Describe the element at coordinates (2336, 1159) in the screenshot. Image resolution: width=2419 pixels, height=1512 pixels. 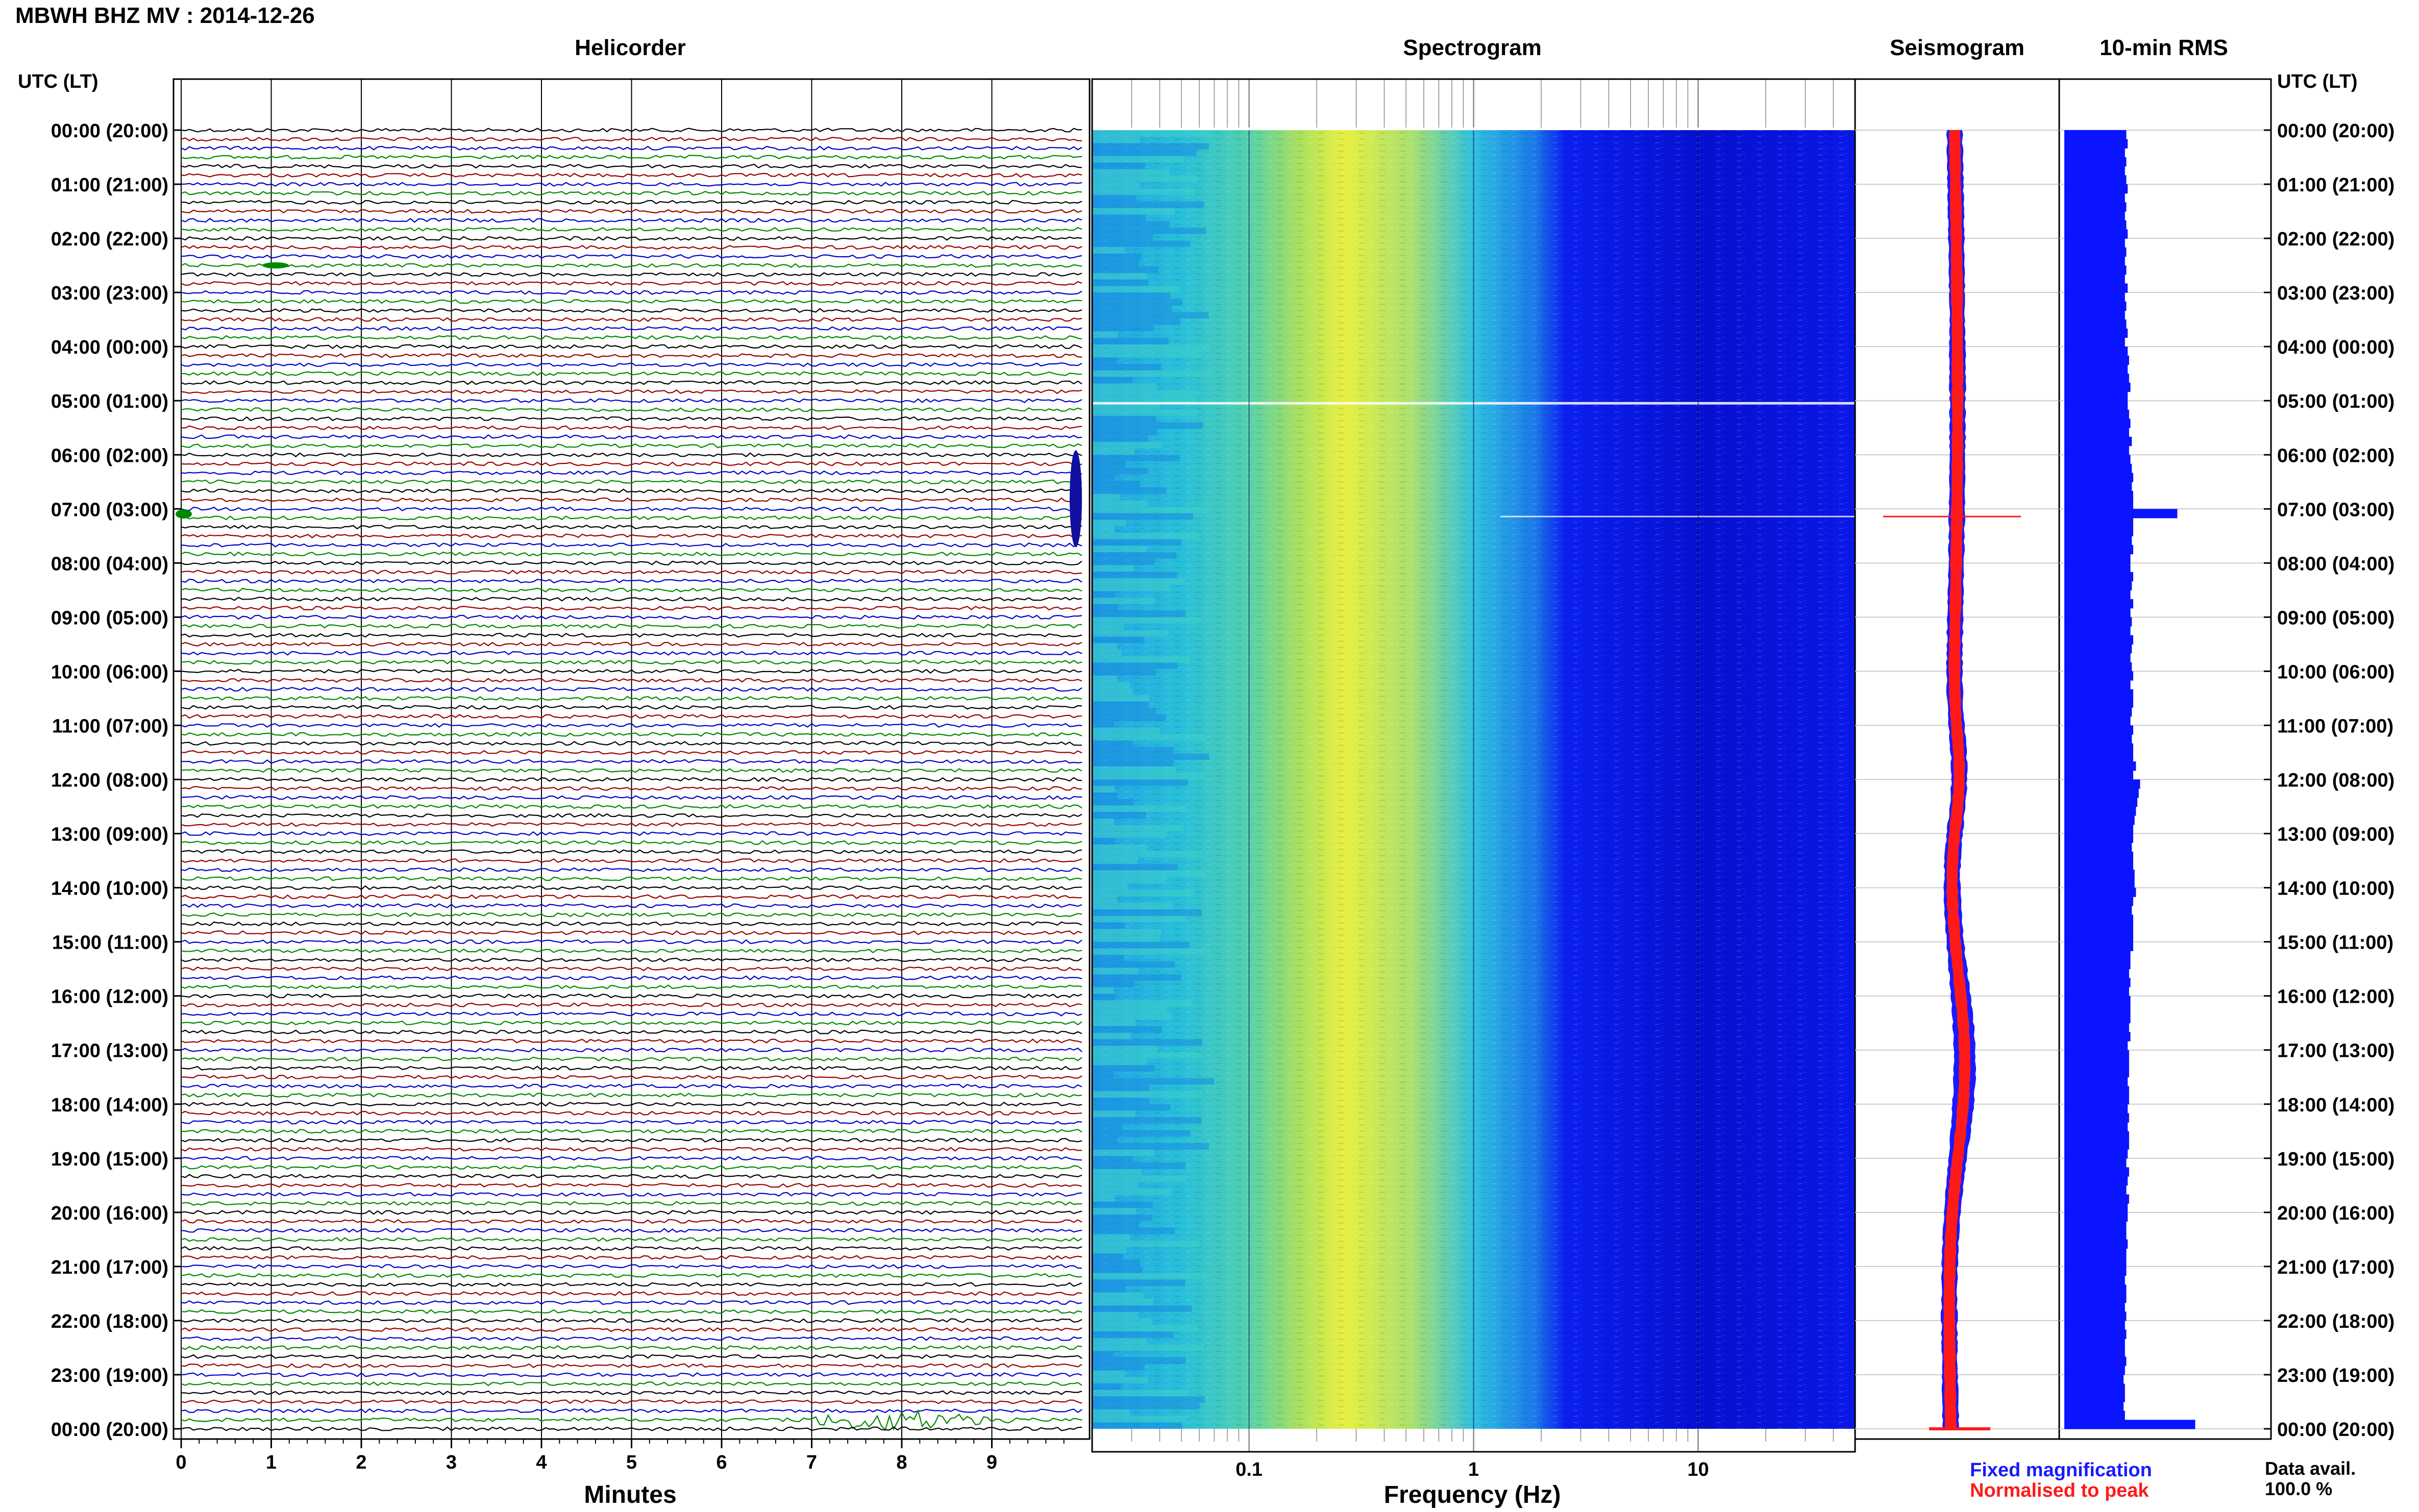
I see `time-label-right: 19:00 (15:00)` at that location.